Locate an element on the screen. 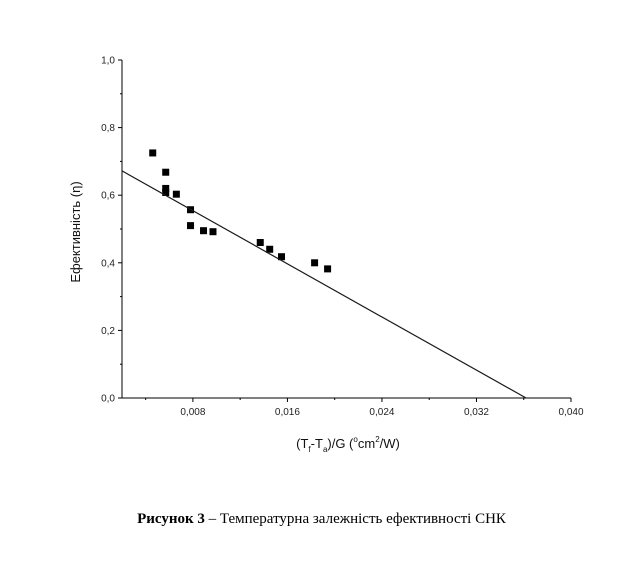  x-axis: 0,008 0,016 0,024 0,032 0,040 is located at coordinates (364, 408).